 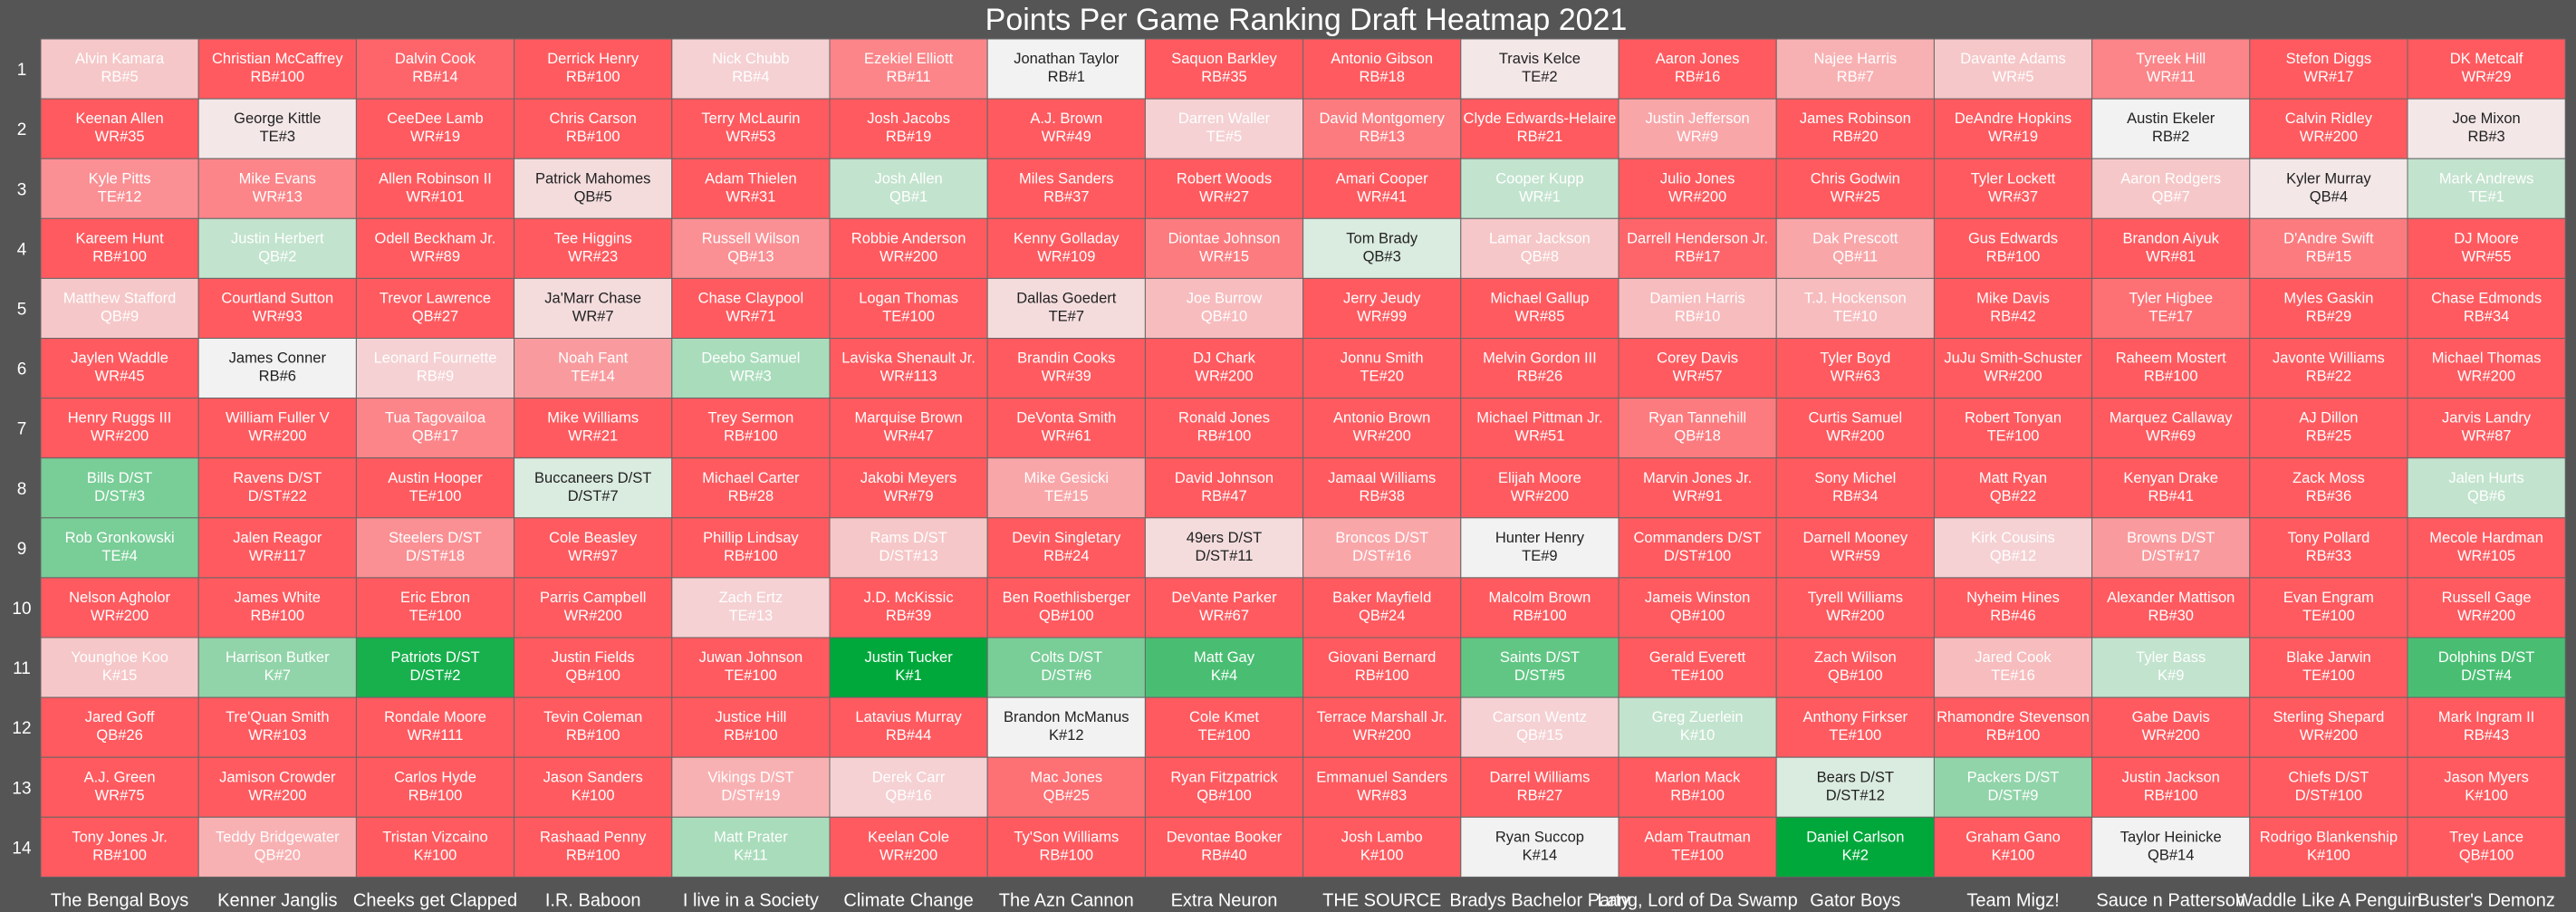 I want to click on position-rank: RB#14, so click(x=434, y=77).